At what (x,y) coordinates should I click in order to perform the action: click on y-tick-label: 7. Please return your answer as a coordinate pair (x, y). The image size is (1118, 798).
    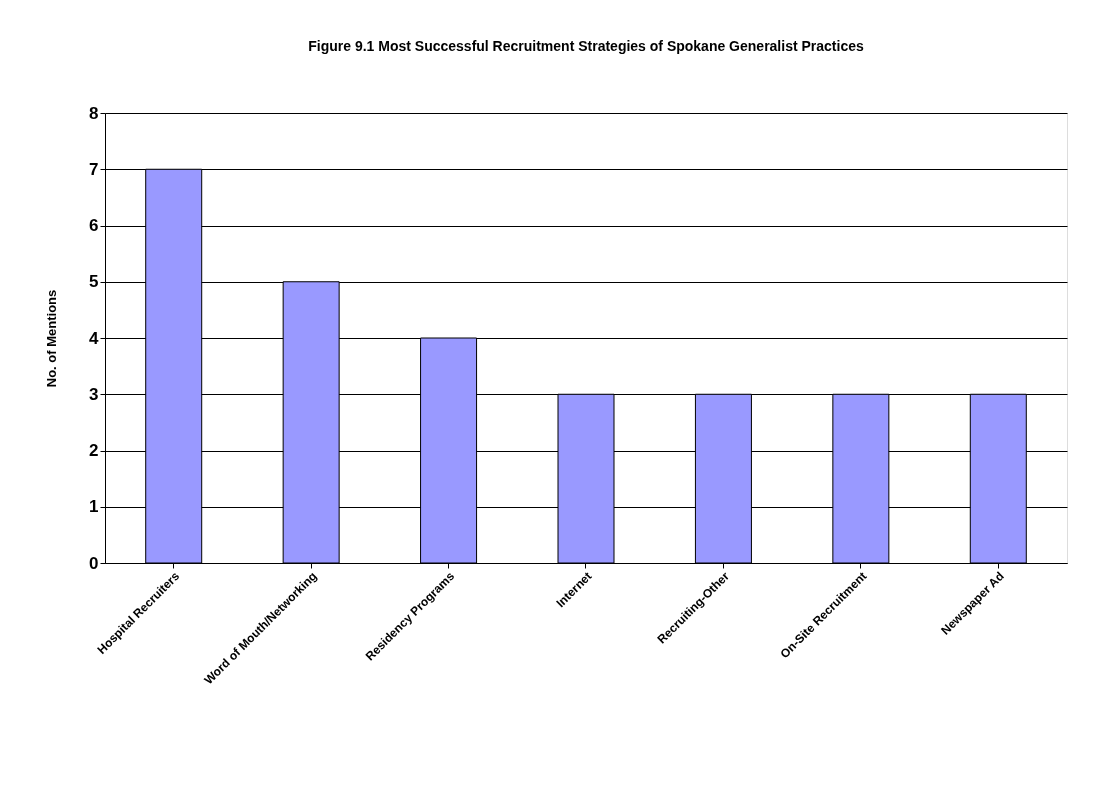
    Looking at the image, I should click on (94, 169).